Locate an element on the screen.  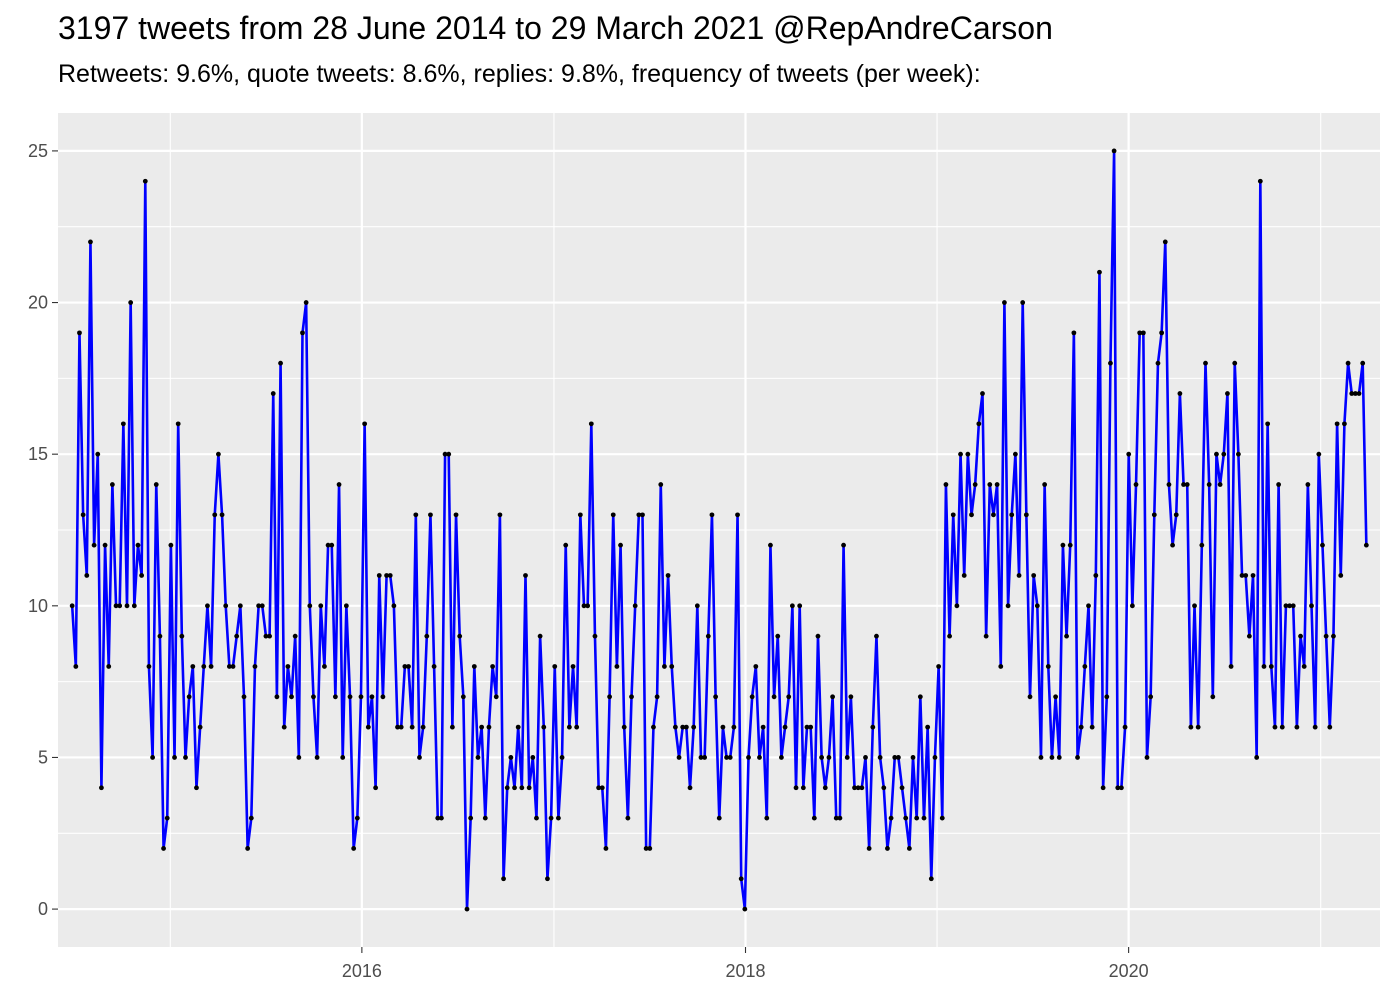
x-tick-label: 2020 is located at coordinates (1129, 971).